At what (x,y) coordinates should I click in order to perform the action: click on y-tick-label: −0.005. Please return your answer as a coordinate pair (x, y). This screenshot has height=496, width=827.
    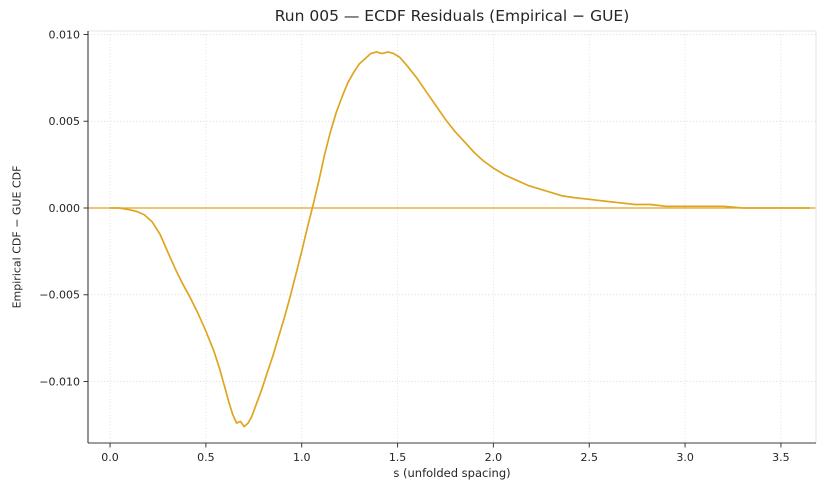
    Looking at the image, I should click on (59, 295).